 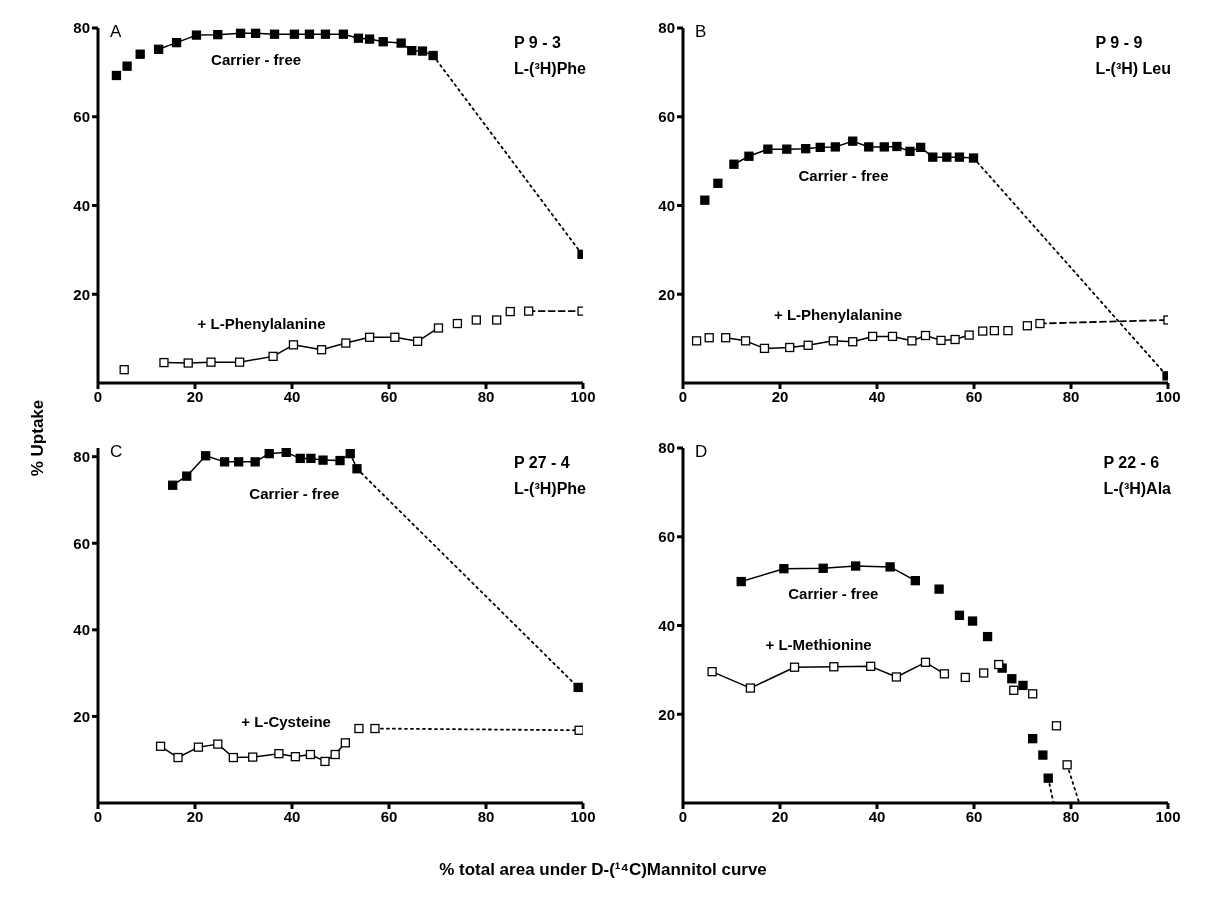 I want to click on annotation: P 22 - 6, so click(x=1132, y=463).